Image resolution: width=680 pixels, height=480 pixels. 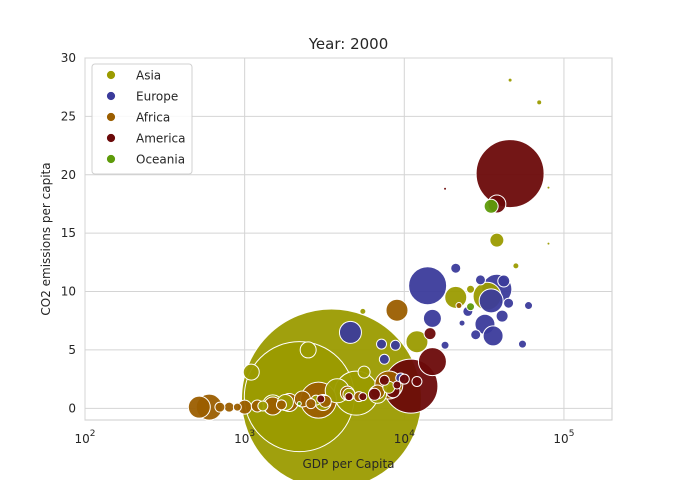 I want to click on x-axis-label: GDP per Capita, so click(x=348, y=464).